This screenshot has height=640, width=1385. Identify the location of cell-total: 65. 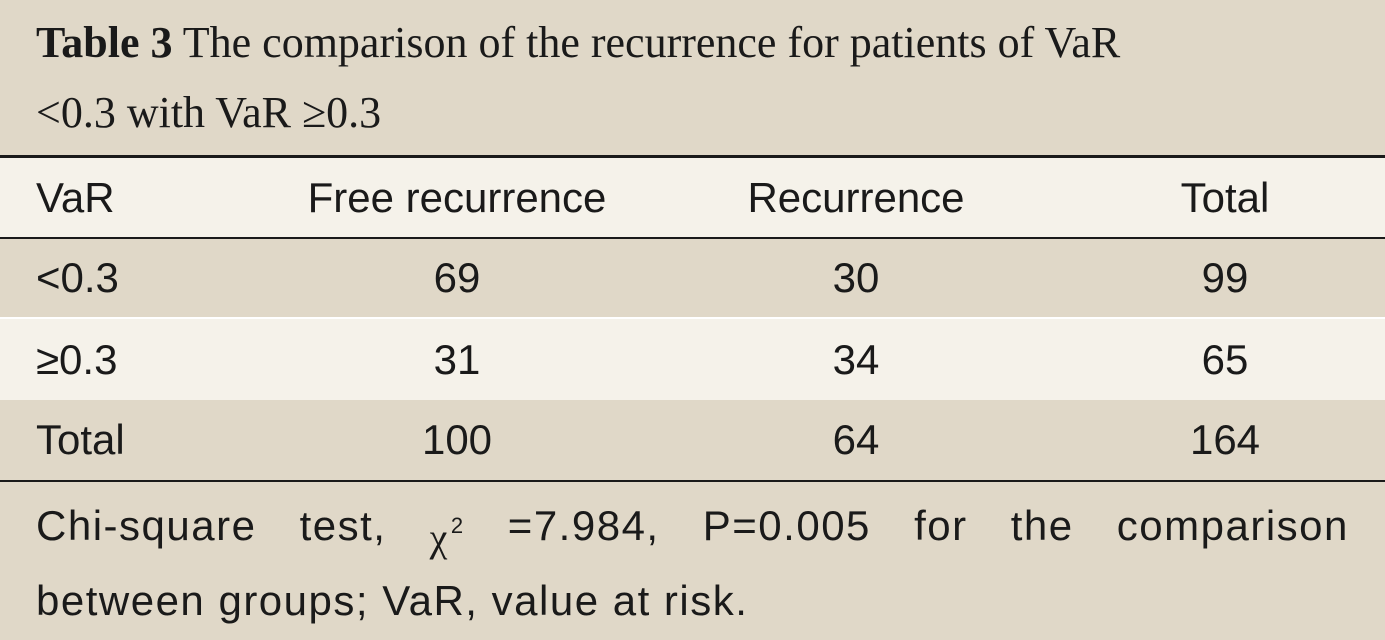
(1225, 359).